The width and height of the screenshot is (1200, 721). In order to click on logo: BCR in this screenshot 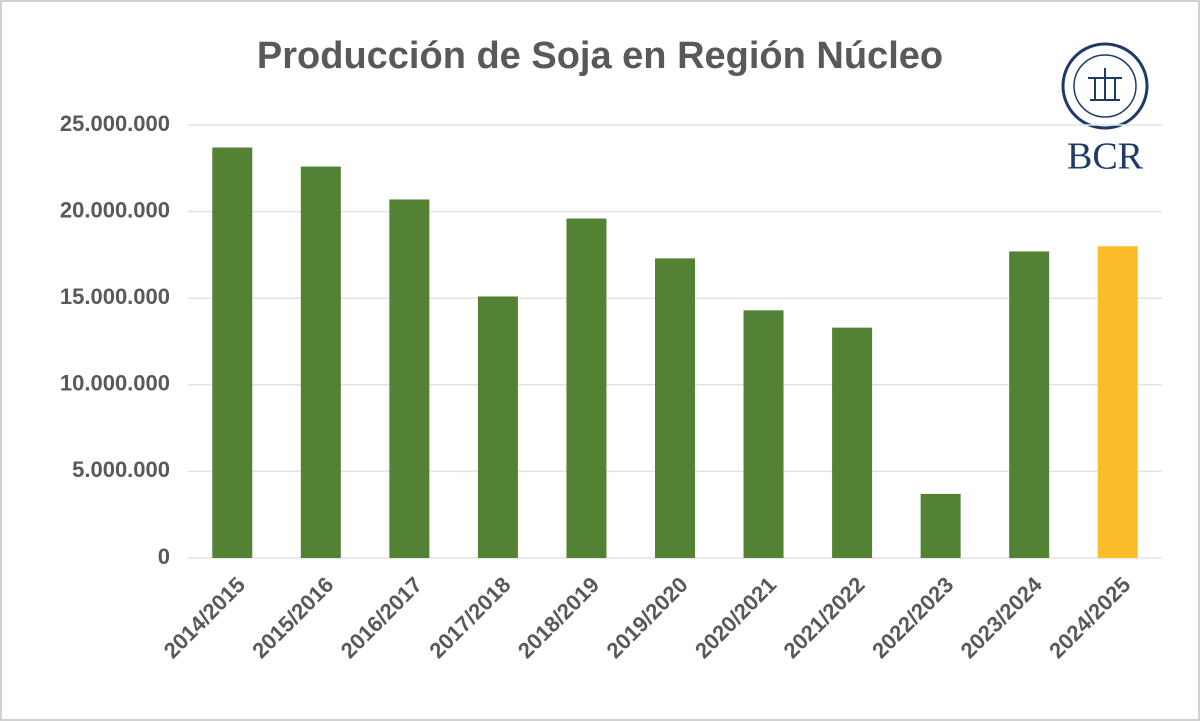, I will do `click(1105, 110)`.